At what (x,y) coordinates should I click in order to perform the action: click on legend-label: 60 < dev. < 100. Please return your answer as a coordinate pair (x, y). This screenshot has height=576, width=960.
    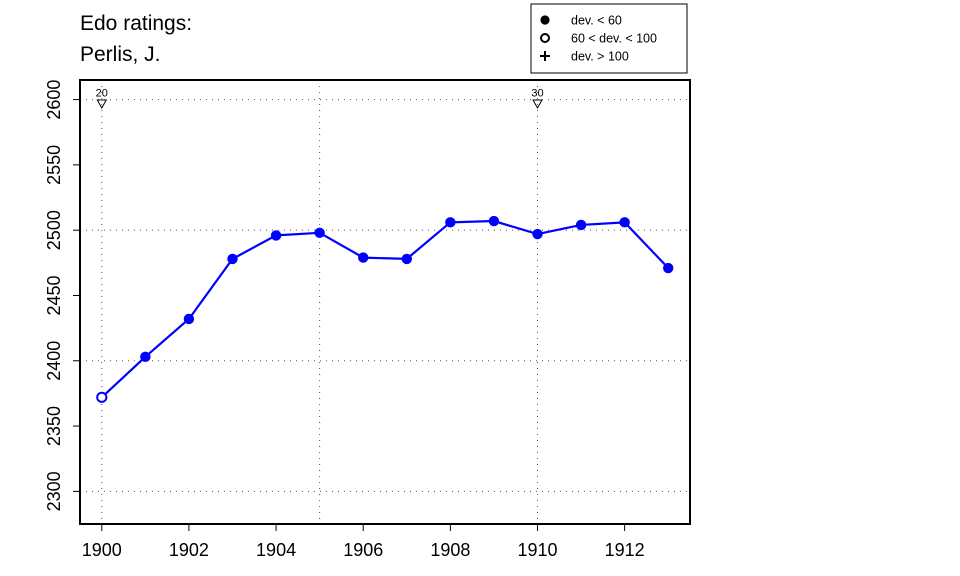
    Looking at the image, I should click on (614, 39).